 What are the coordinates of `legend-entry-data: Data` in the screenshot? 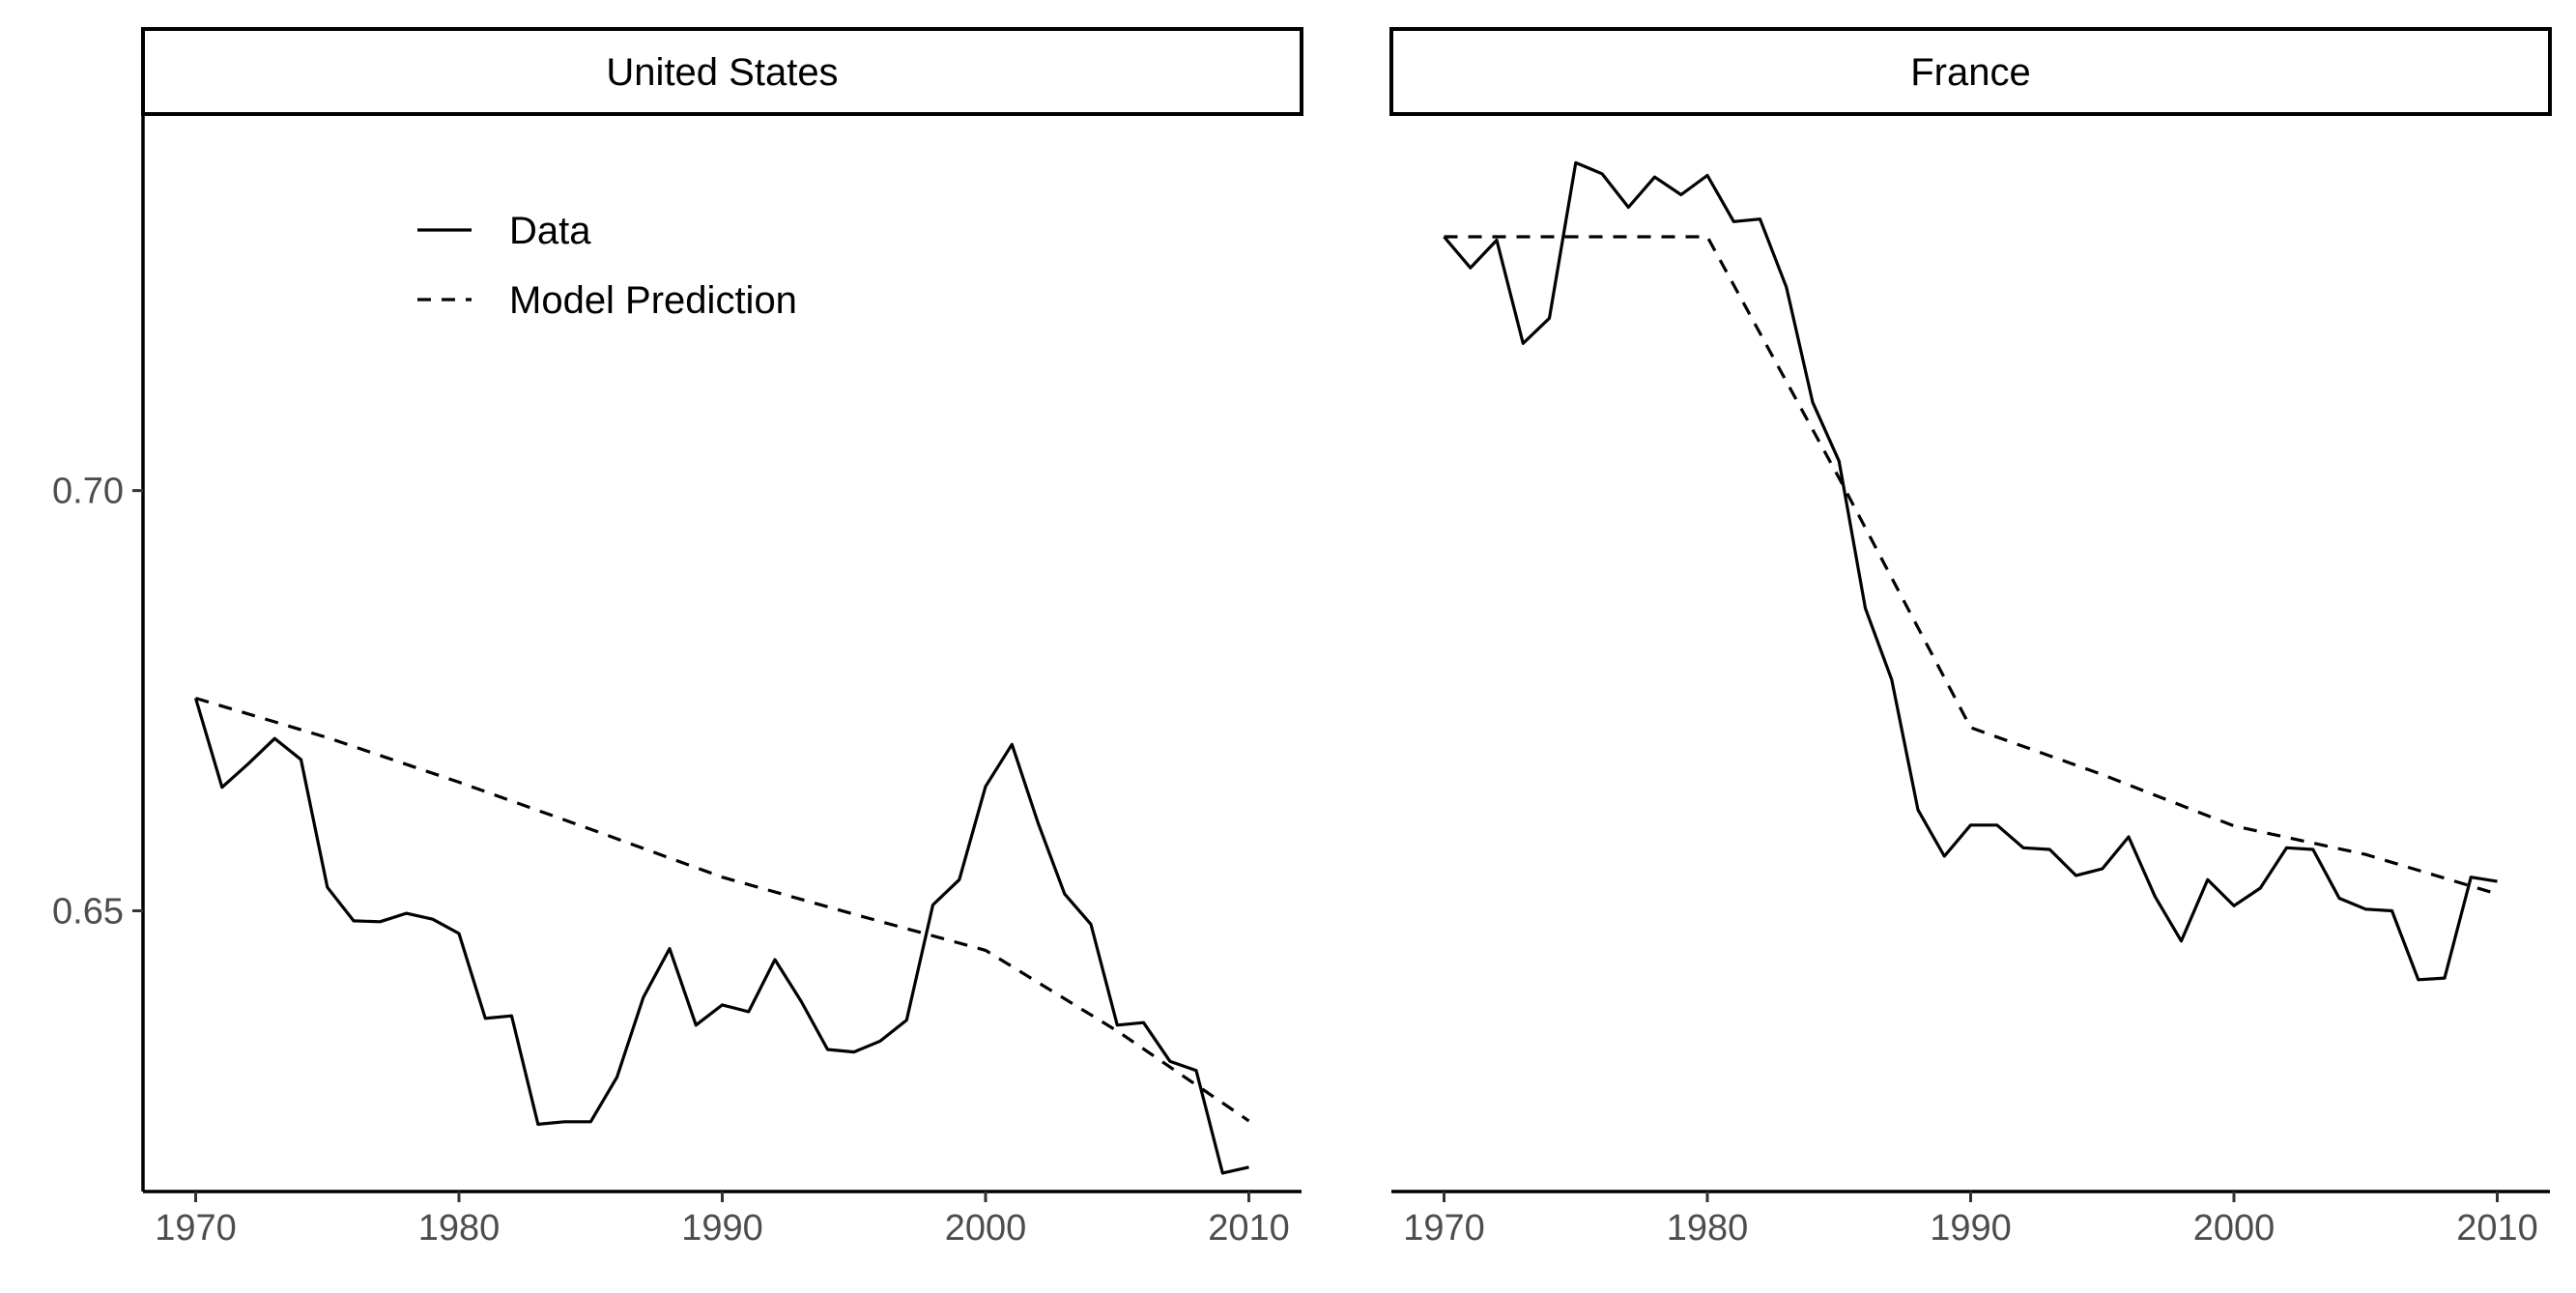 It's located at (504, 231).